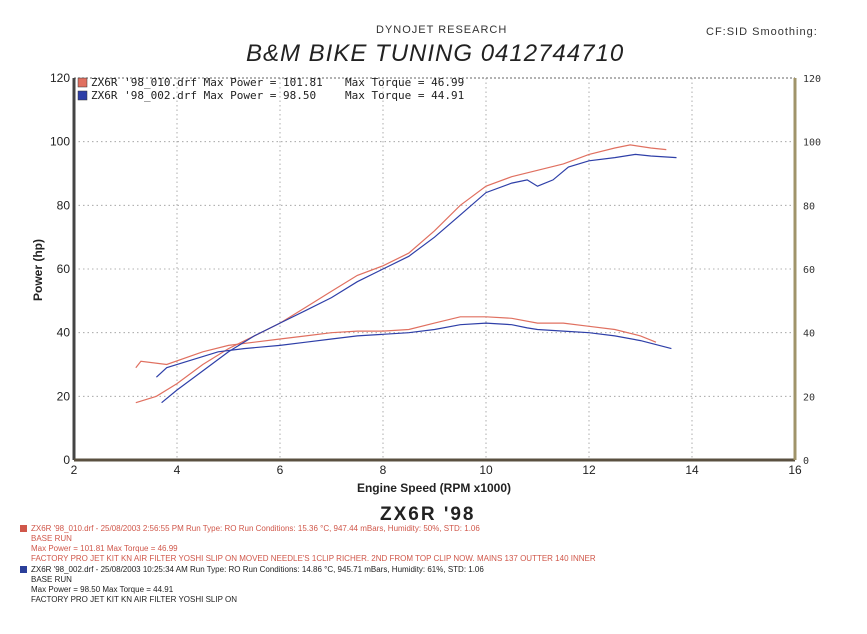 This screenshot has height=634, width=867. What do you see at coordinates (428, 514) in the screenshot?
I see `chart-title: ZX6R '98` at bounding box center [428, 514].